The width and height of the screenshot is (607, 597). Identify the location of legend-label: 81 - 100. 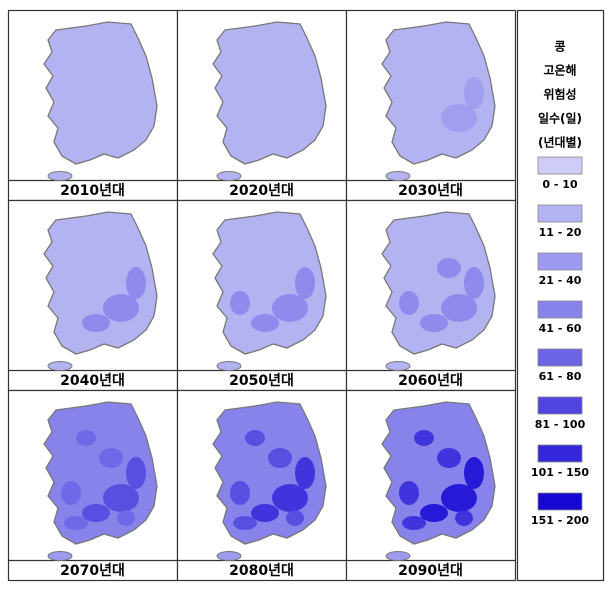
(560, 424).